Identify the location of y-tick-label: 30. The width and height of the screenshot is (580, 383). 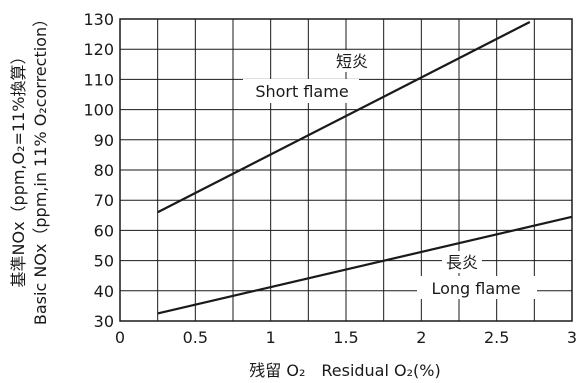
(104, 321).